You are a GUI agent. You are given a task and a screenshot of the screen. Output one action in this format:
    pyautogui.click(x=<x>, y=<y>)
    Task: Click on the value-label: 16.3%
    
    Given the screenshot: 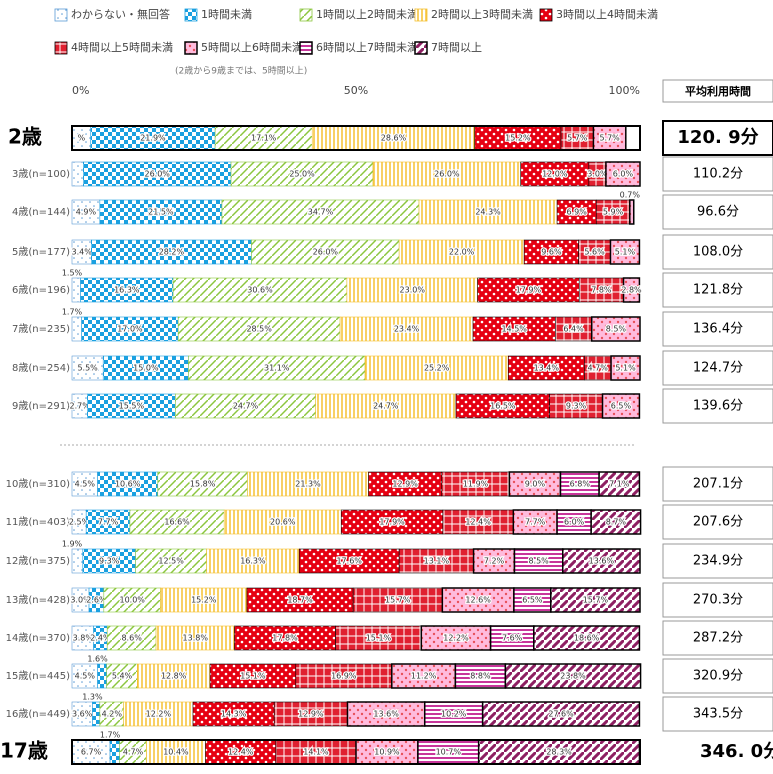 What is the action you would take?
    pyautogui.click(x=127, y=290)
    